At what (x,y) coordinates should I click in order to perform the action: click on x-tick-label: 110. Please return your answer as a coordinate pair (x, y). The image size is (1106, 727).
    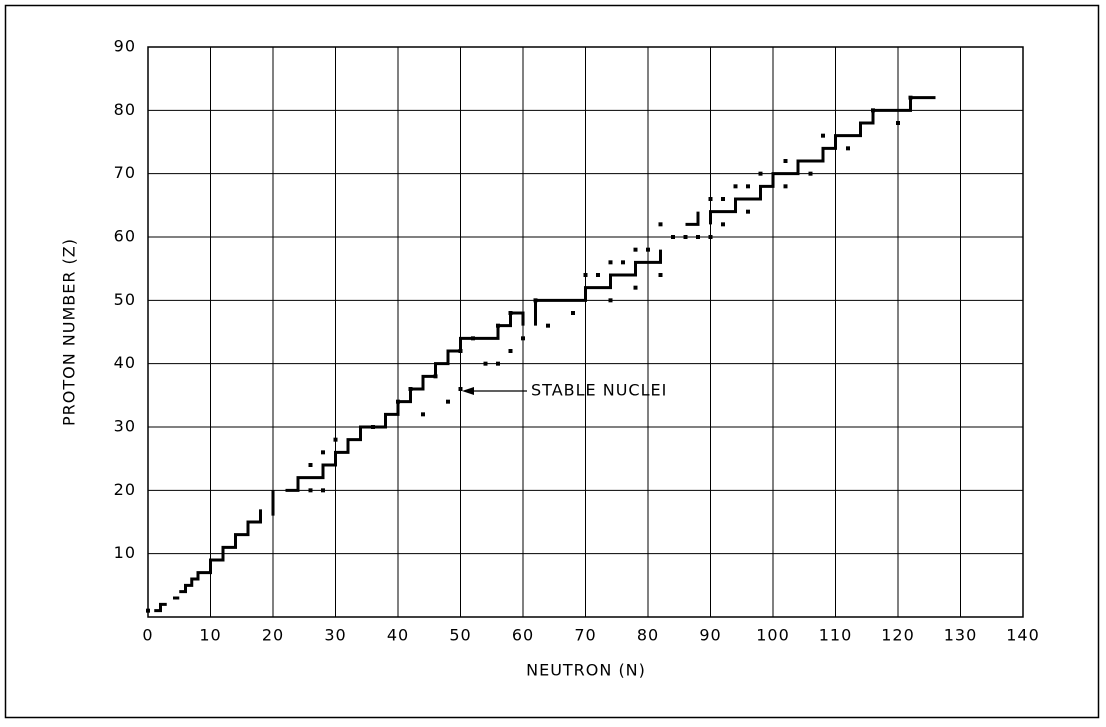
    Looking at the image, I should click on (836, 635).